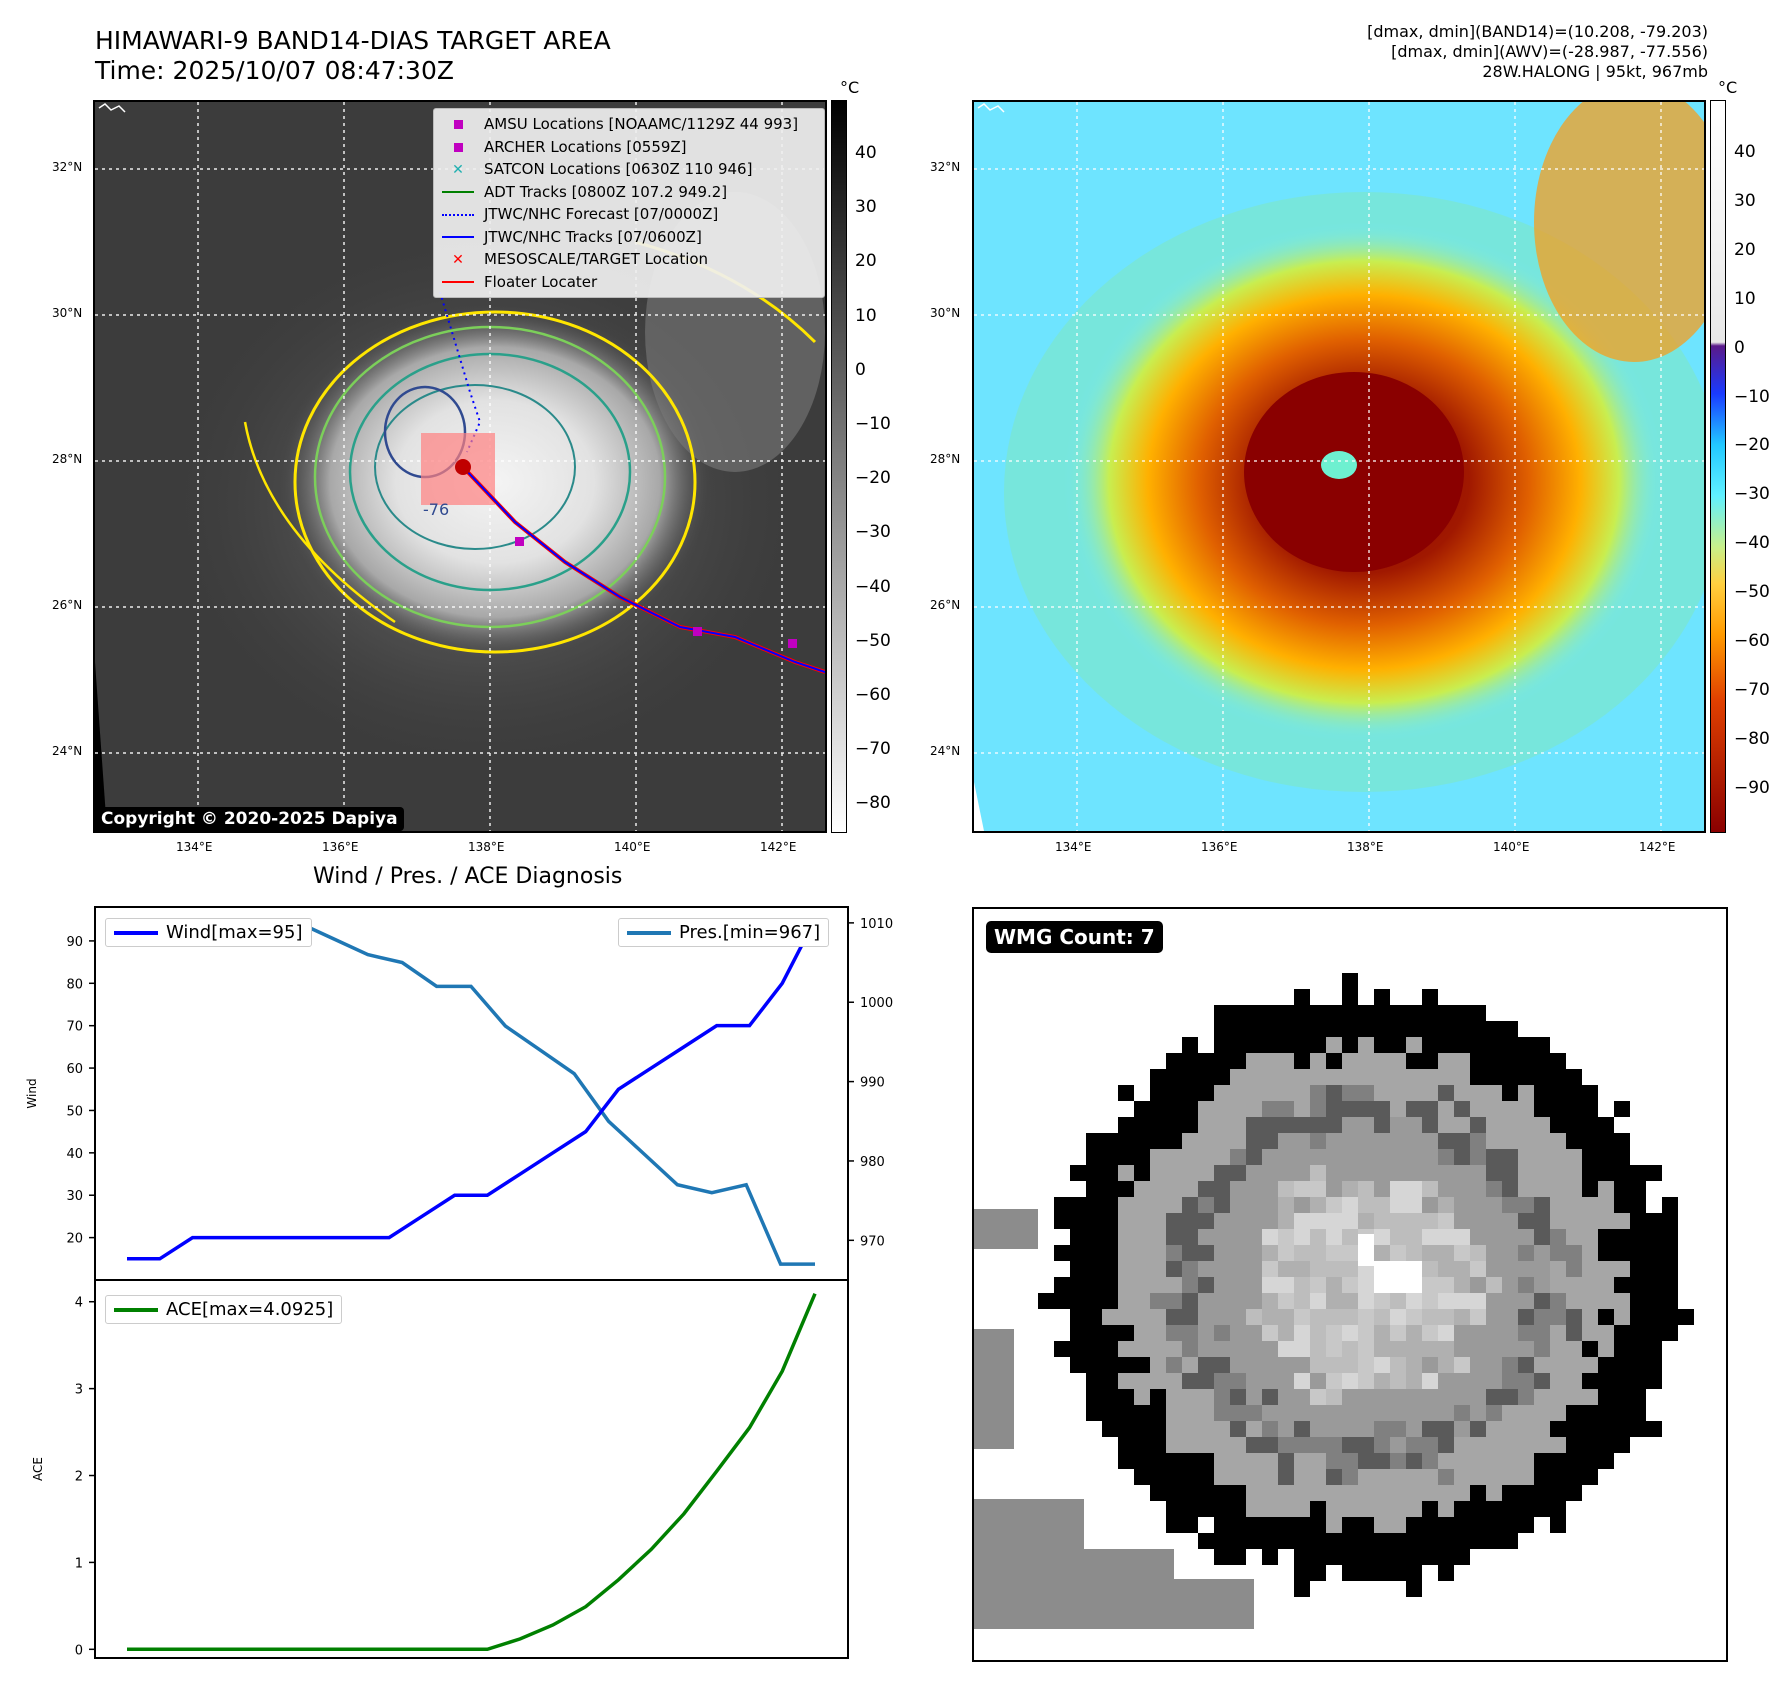 The width and height of the screenshot is (1788, 1690). What do you see at coordinates (1339, 848) in the screenshot?
I see `right-lon-axis: 134°E 136°E 138°E 140°E 142°E` at bounding box center [1339, 848].